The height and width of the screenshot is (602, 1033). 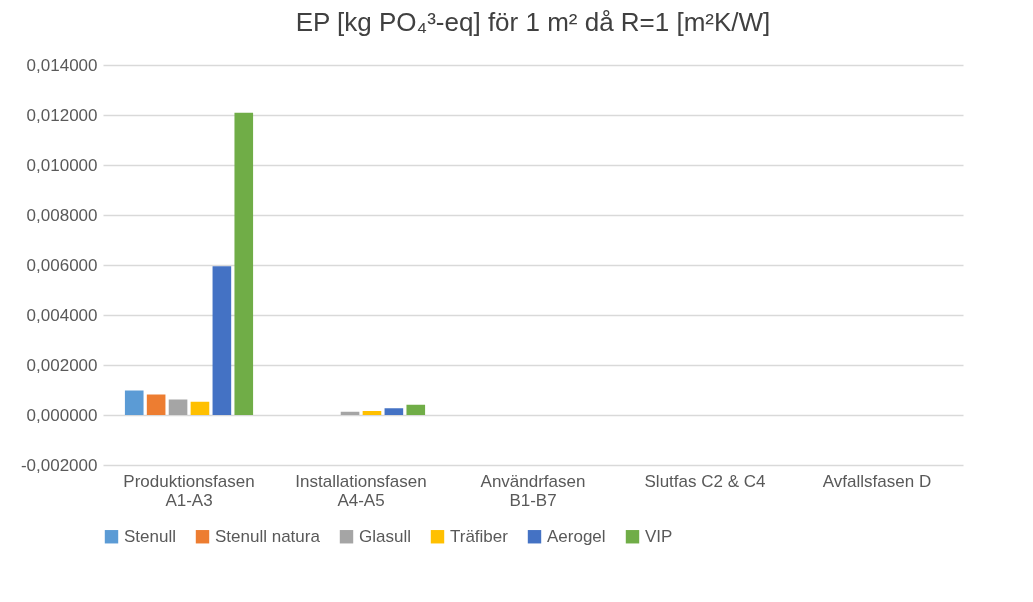 What do you see at coordinates (659, 536) in the screenshot?
I see `legend-label: VIP` at bounding box center [659, 536].